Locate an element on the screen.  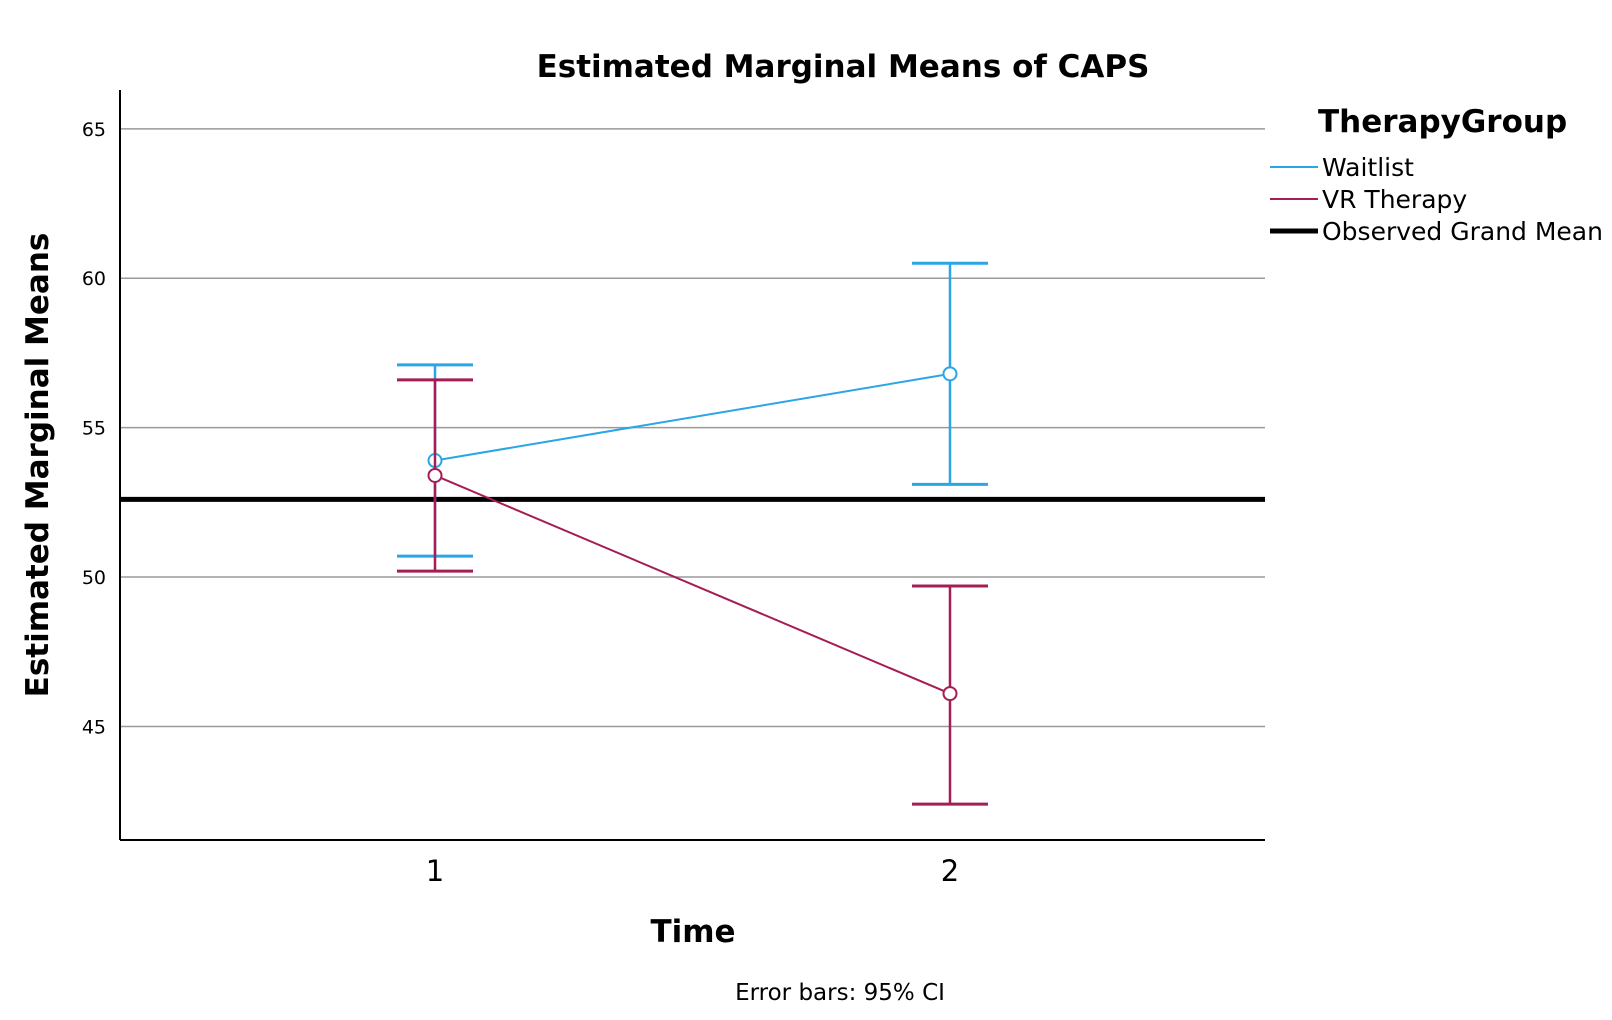
y-tick-label-60: 60 is located at coordinates (94, 279).